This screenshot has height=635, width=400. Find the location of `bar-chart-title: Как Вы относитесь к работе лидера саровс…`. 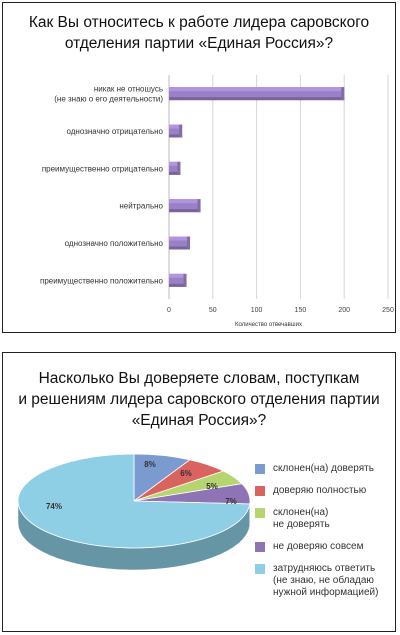

bar-chart-title: Как Вы относитесь к работе лидера саровс… is located at coordinates (199, 33).